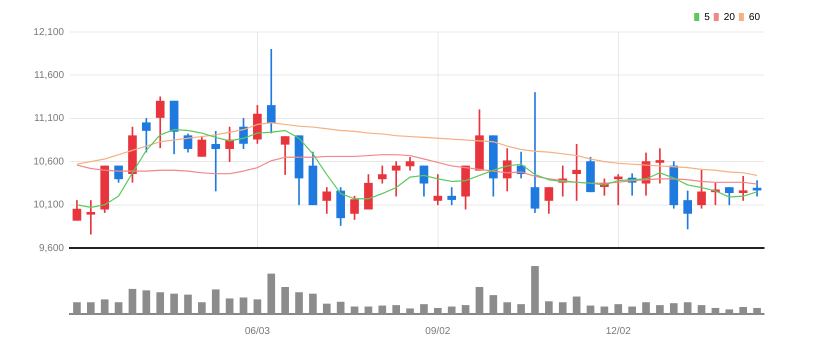 This screenshot has height=349, width=825. Describe the element at coordinates (730, 17) in the screenshot. I see `legend-label: 20` at that location.